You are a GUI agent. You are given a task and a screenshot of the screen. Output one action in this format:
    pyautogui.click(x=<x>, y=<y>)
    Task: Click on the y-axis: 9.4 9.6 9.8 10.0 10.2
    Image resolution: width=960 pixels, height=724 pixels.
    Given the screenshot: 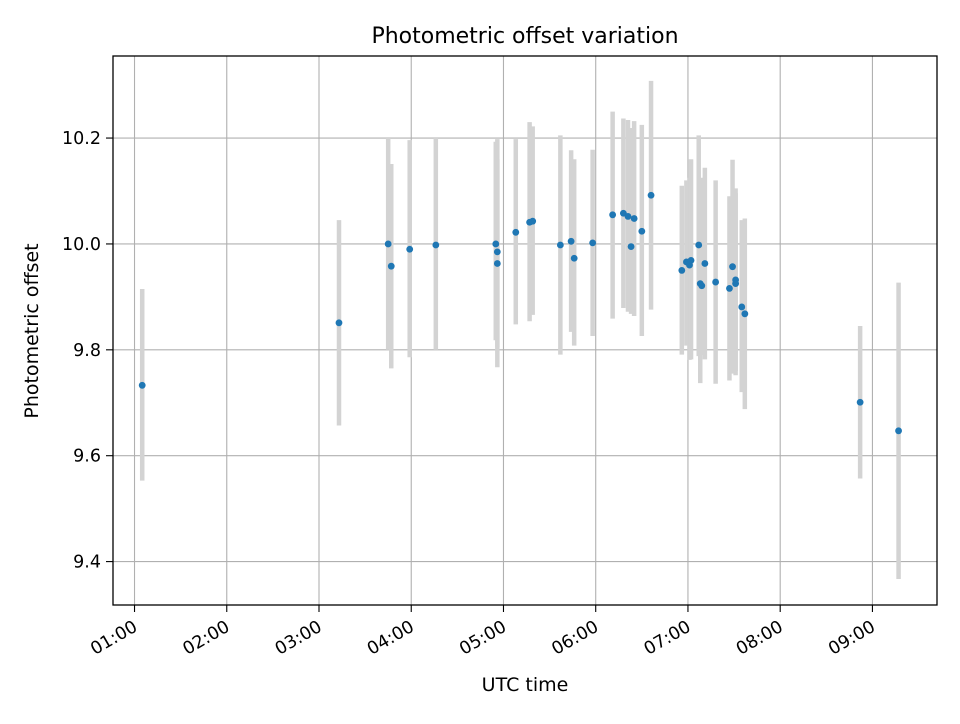 What is the action you would take?
    pyautogui.click(x=87, y=351)
    